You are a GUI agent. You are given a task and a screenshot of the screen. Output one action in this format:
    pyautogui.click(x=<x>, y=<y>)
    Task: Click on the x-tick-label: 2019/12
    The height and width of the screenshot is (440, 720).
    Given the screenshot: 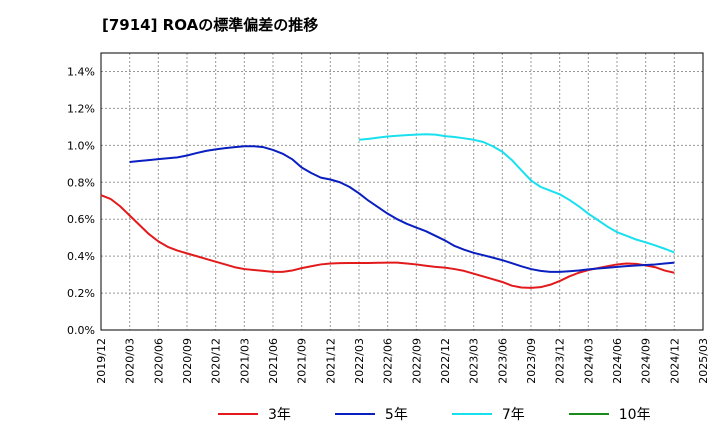 What is the action you would take?
    pyautogui.click(x=101, y=361)
    